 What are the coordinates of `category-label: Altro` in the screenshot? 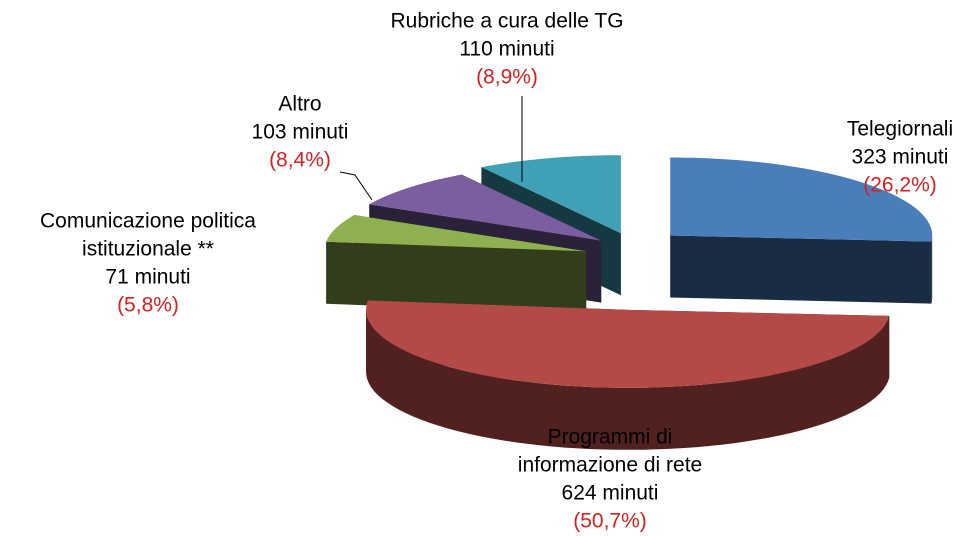 It's located at (299, 104).